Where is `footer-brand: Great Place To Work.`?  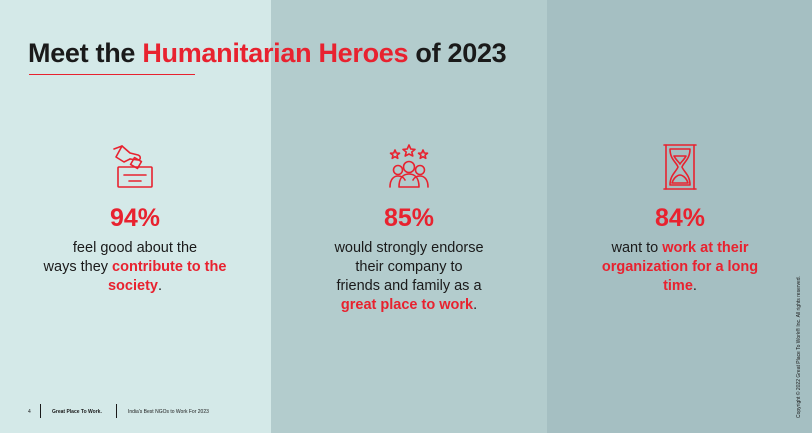
footer-brand: Great Place To Work. is located at coordinates (77, 412).